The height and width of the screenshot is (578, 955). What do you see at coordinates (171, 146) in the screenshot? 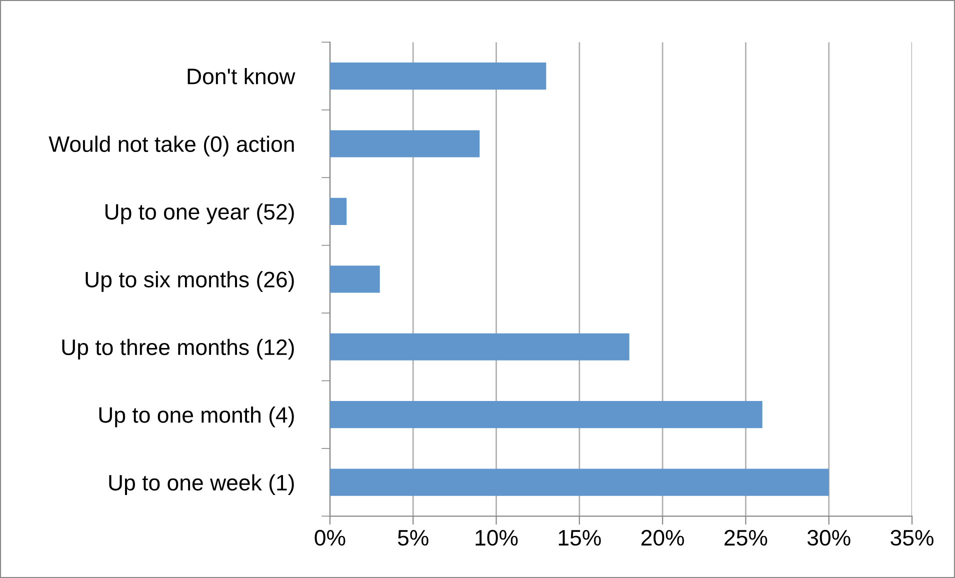
I see `y-tick-label: Would not take (0) action` at bounding box center [171, 146].